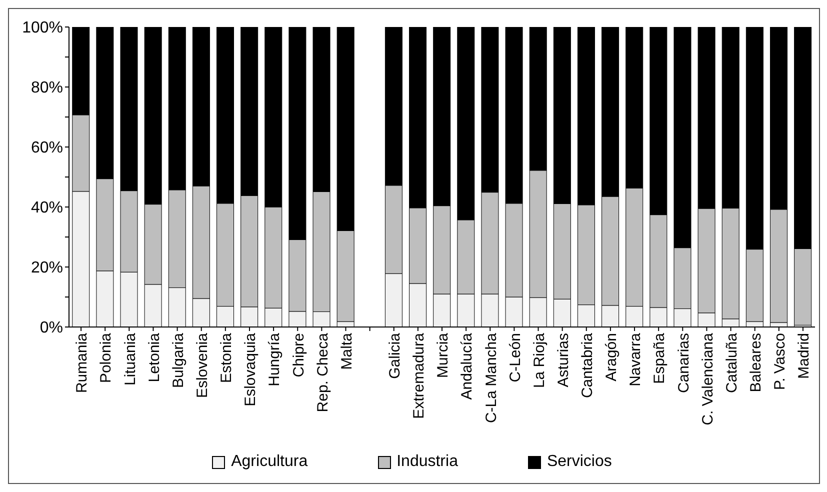  I want to click on x-tick-label: Andalucía, so click(467, 366).